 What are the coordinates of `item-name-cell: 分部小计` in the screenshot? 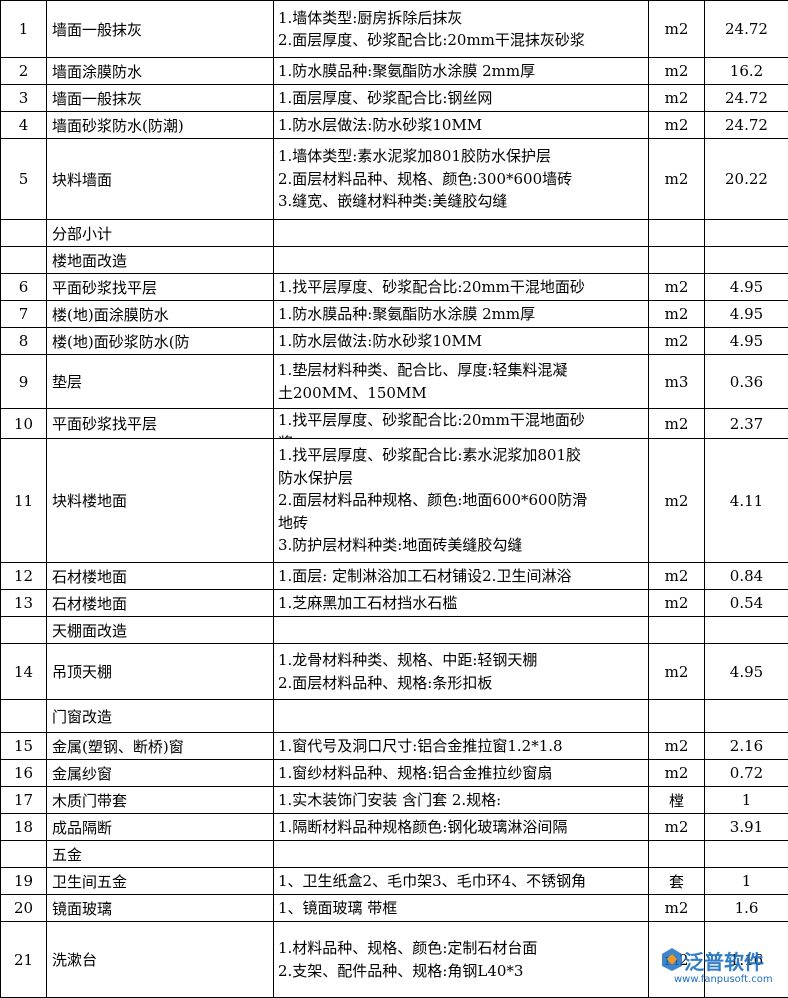 It's located at (160, 233).